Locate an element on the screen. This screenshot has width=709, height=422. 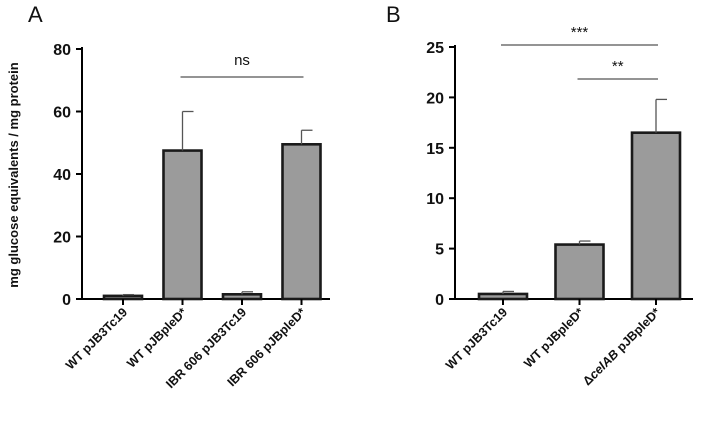
y-tick-label: 25 is located at coordinates (435, 48).